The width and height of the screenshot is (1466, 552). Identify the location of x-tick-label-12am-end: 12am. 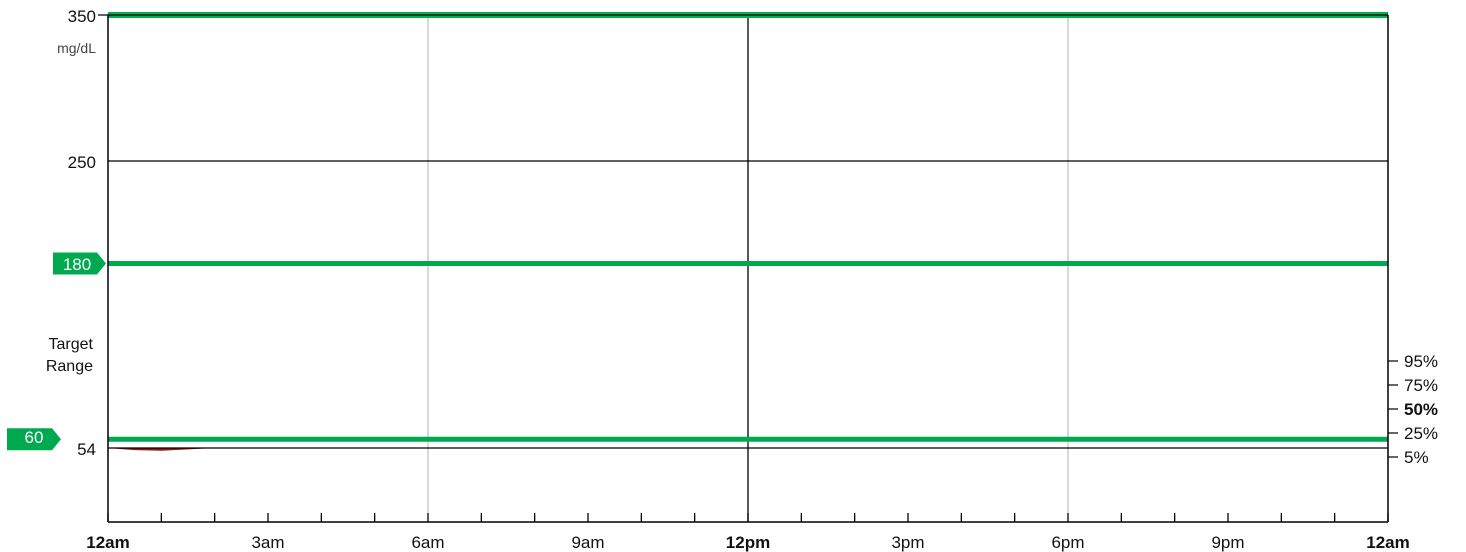
(1387, 542).